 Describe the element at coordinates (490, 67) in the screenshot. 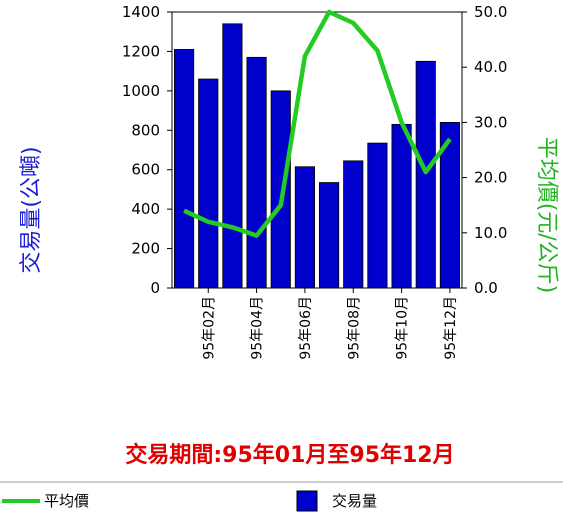

I see `right-tick-label: 40.0` at that location.